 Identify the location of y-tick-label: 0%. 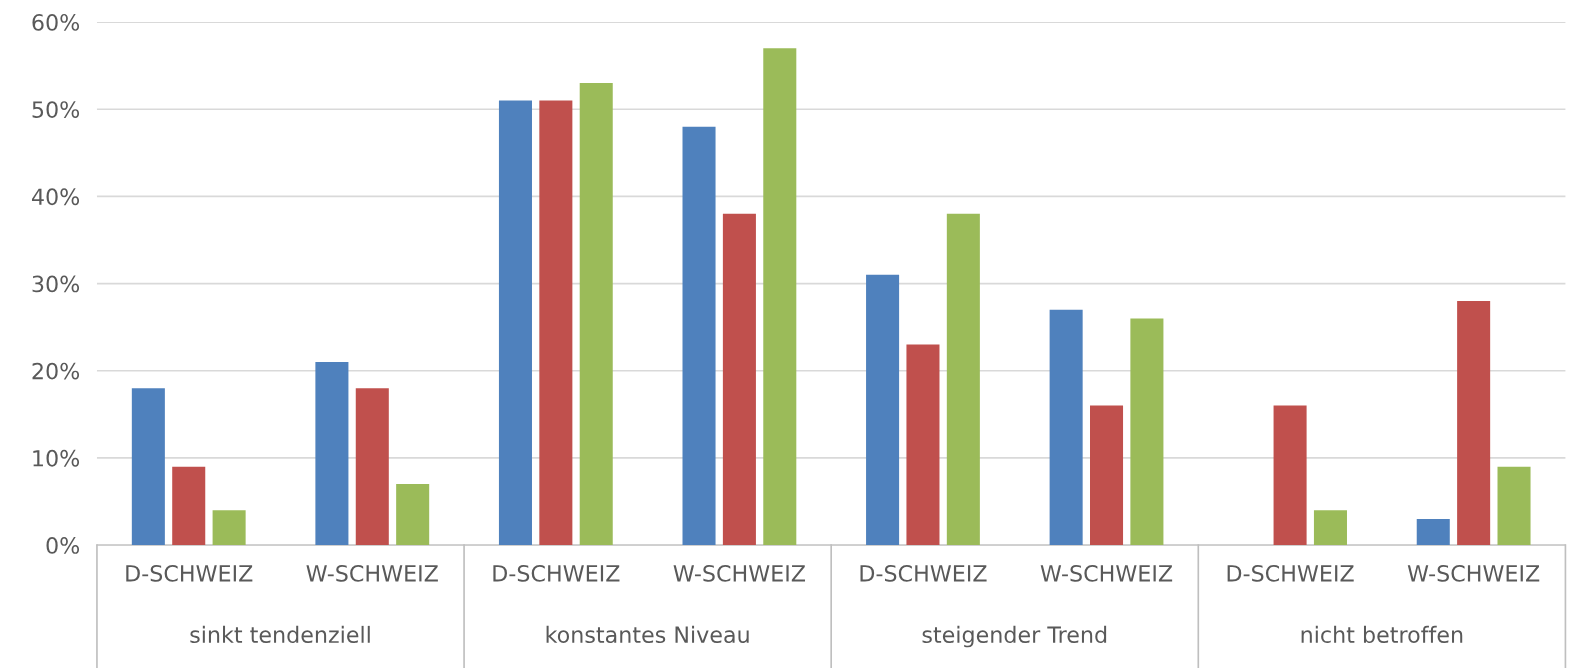
(63, 545).